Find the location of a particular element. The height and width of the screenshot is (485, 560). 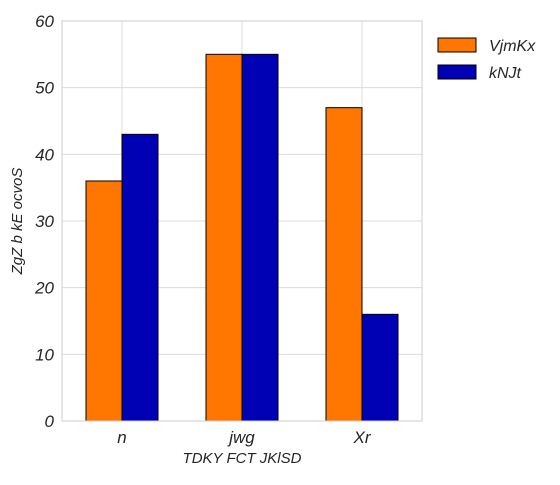

bar-knjt-xr is located at coordinates (380, 367).